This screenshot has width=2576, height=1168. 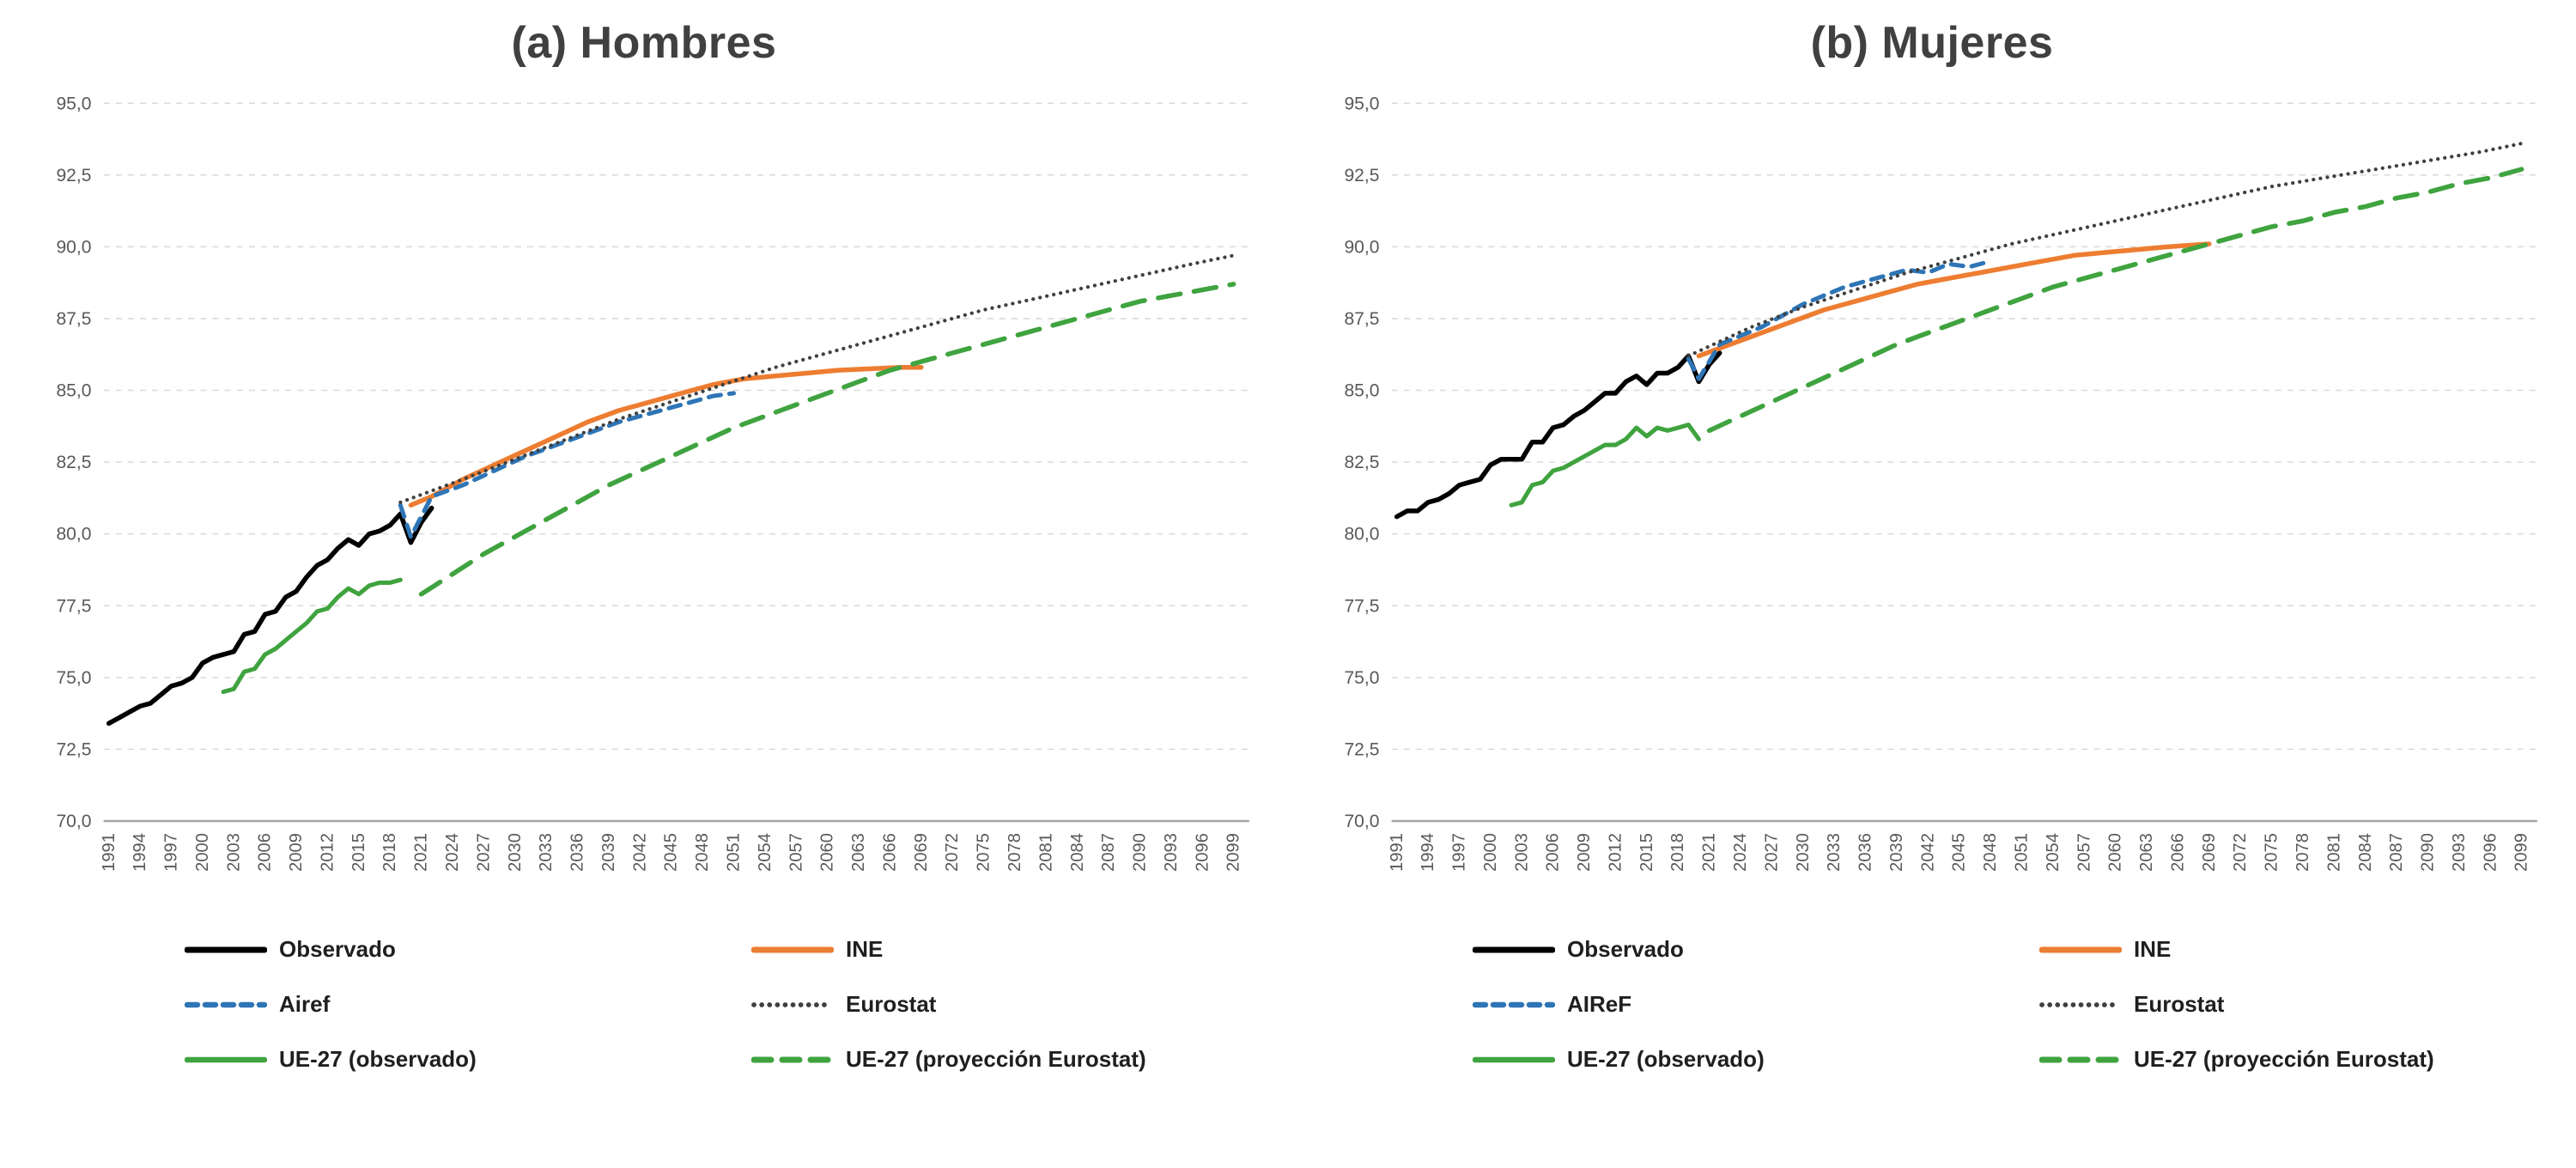 What do you see at coordinates (1584, 852) in the screenshot?
I see `x-axis-label: 2009` at bounding box center [1584, 852].